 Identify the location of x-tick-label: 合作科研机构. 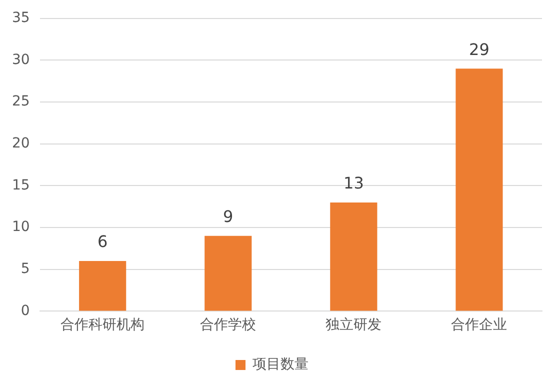
(102, 325).